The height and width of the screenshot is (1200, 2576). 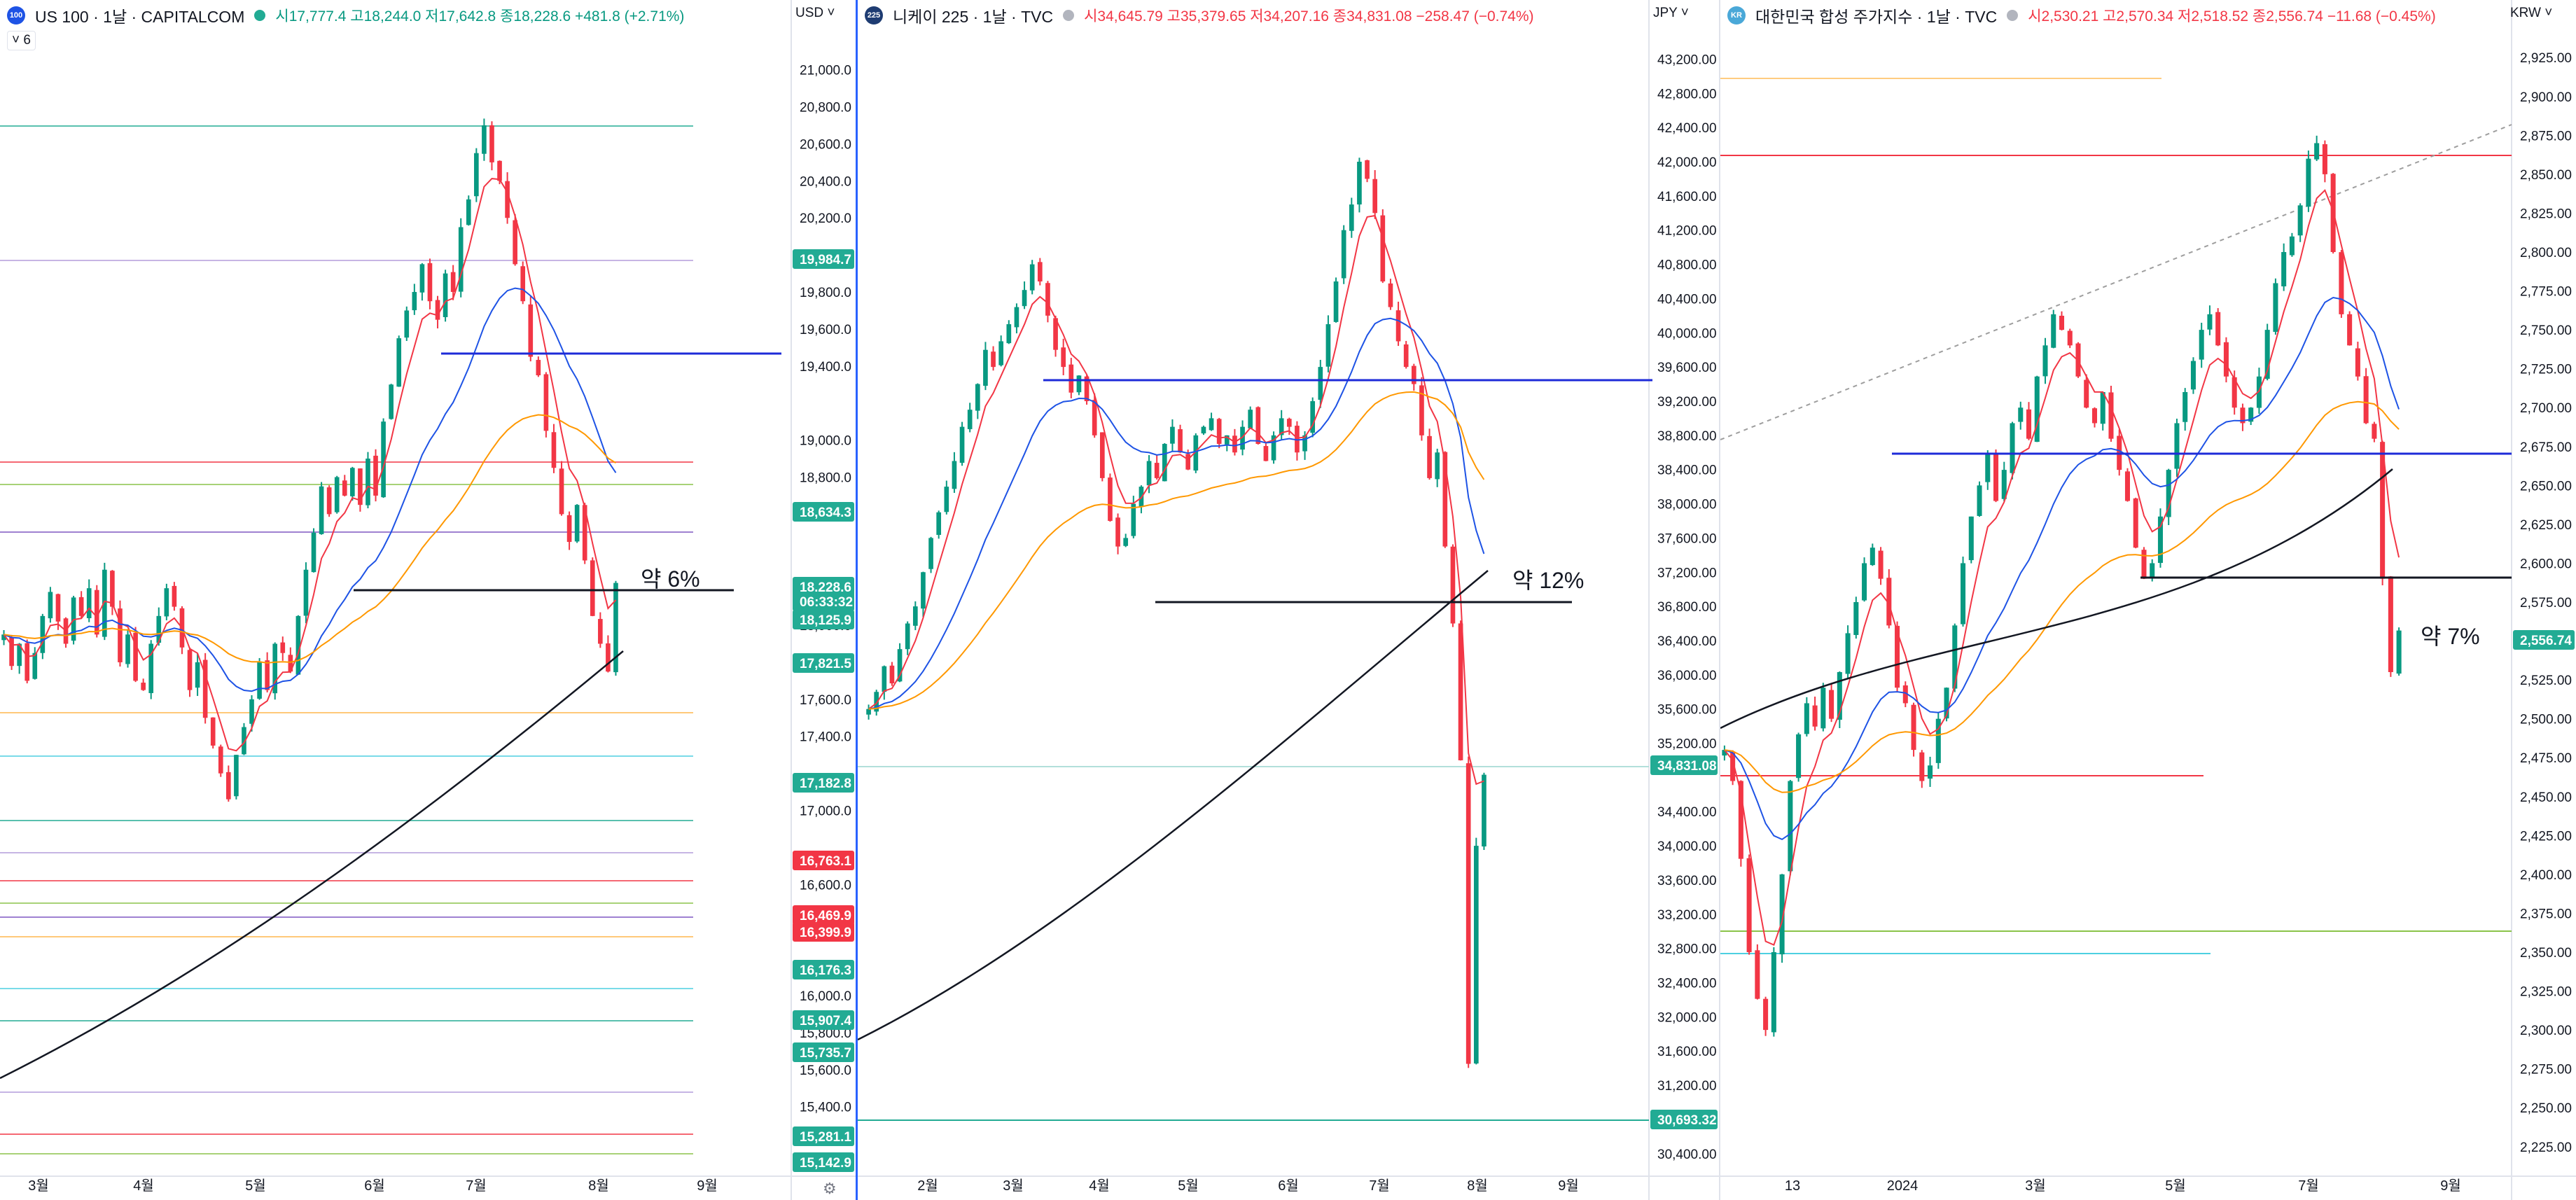 I want to click on y-tick-label: 31,200.00, so click(x=1687, y=1086).